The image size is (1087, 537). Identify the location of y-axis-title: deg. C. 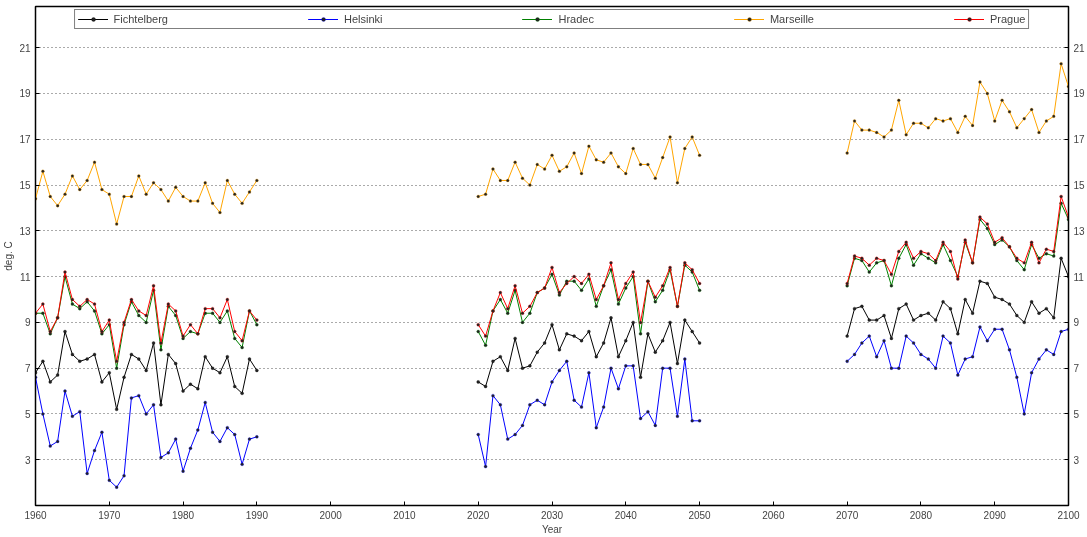
(9, 256).